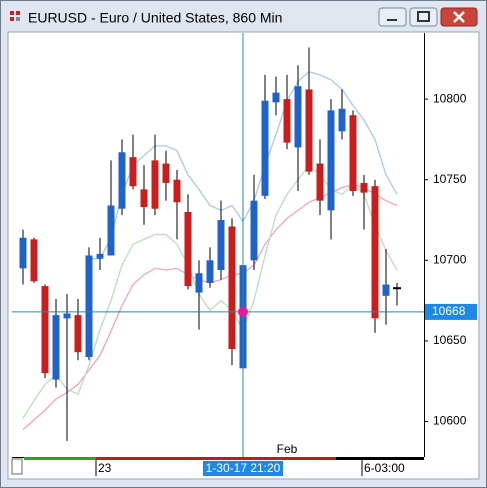 This screenshot has width=487, height=488. What do you see at coordinates (287, 449) in the screenshot?
I see `month-label: Feb` at bounding box center [287, 449].